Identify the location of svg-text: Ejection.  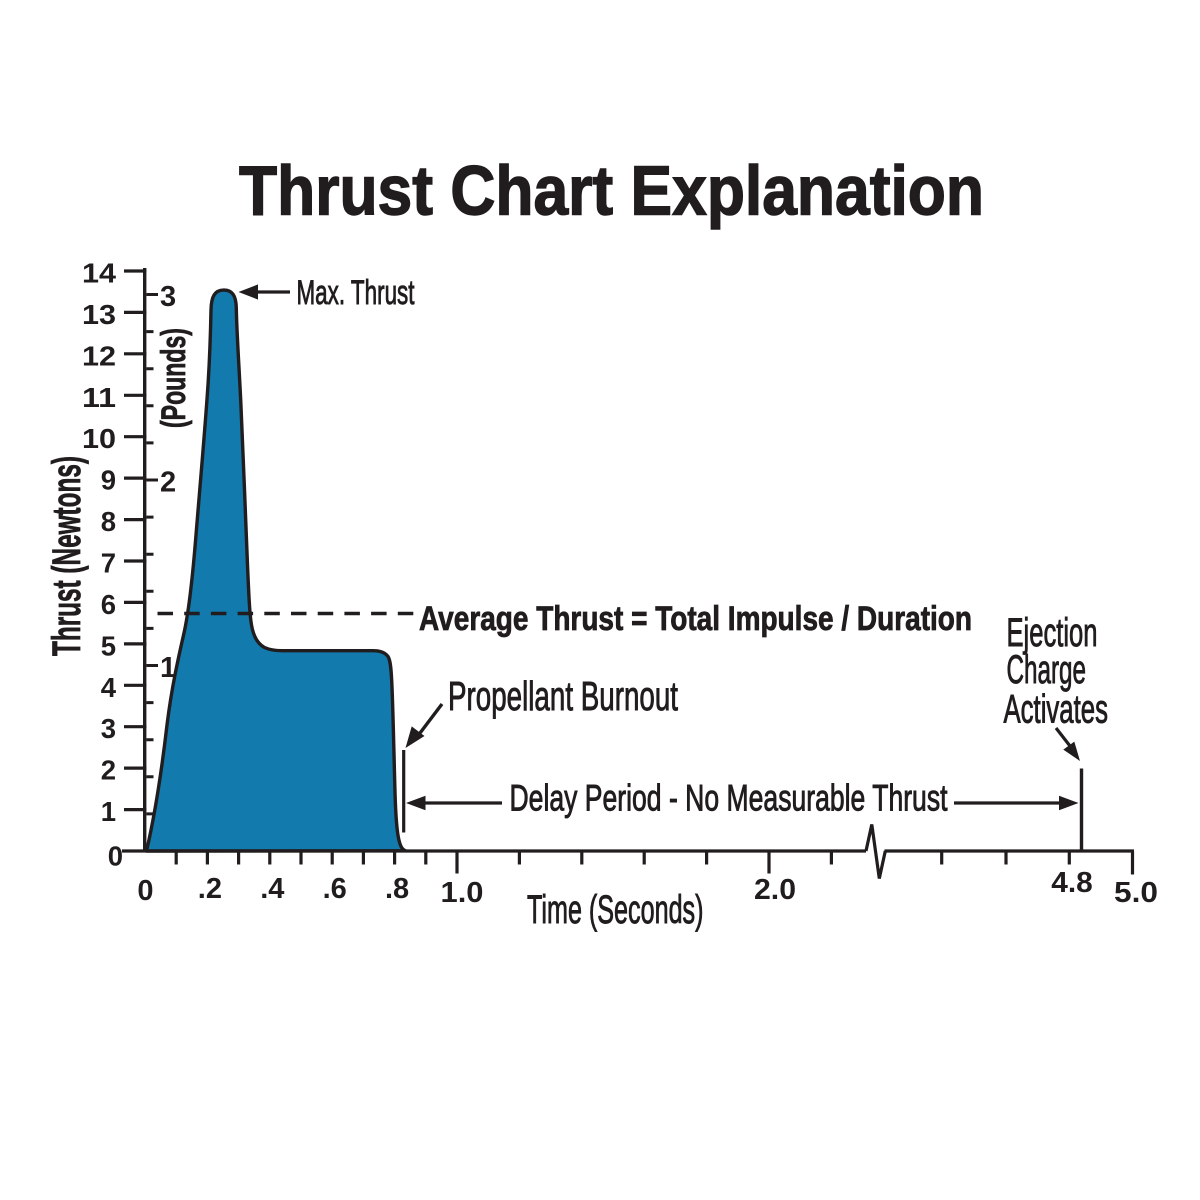
(1052, 633).